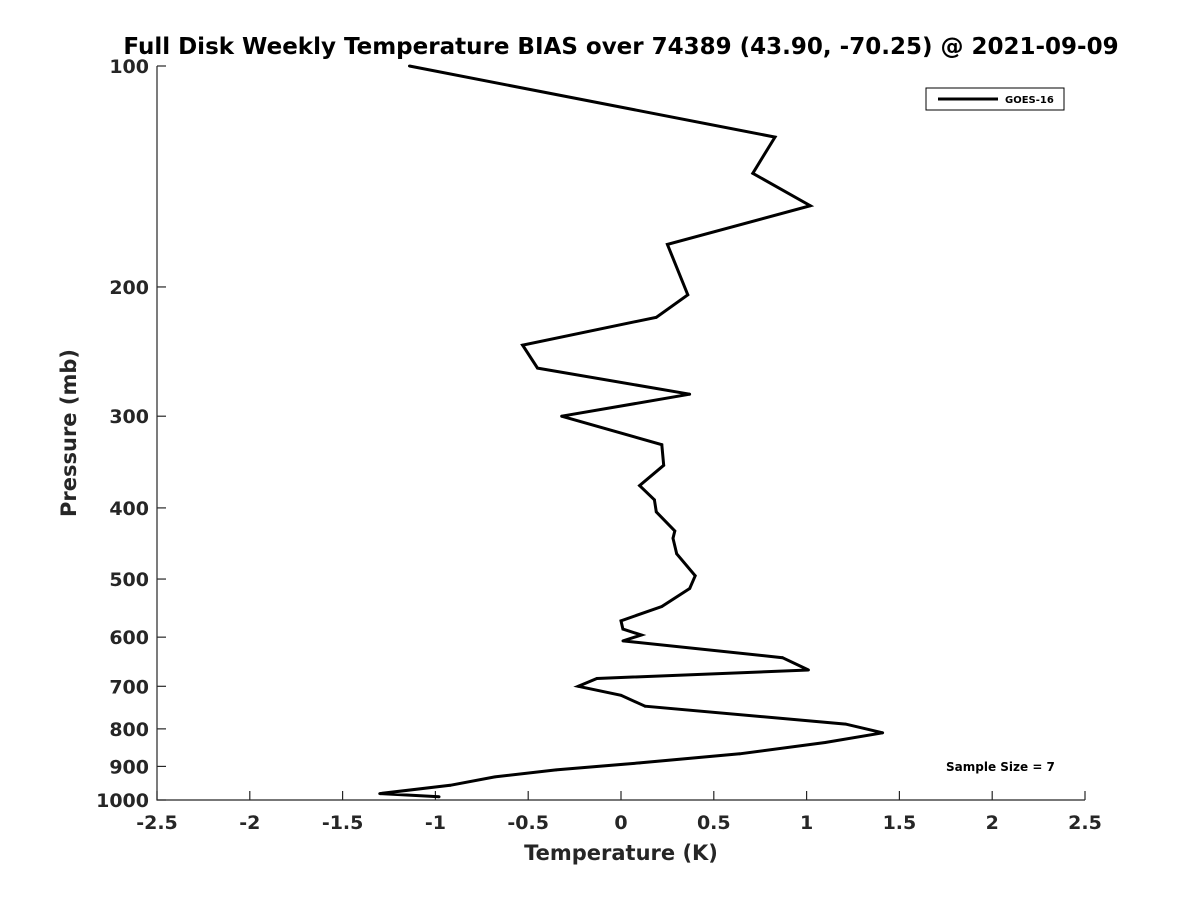  I want to click on x-tick-label: 1, so click(806, 823).